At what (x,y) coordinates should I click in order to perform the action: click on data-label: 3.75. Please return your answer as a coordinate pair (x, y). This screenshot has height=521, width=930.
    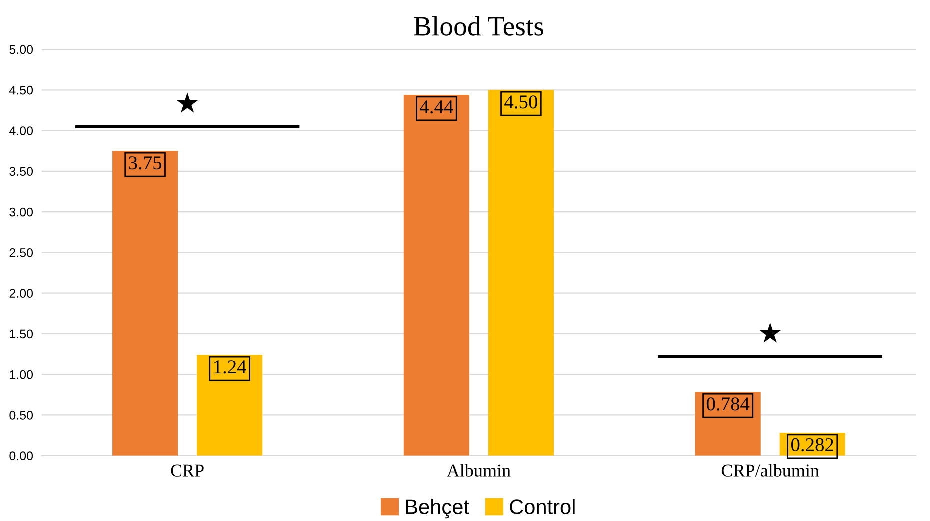
    Looking at the image, I should click on (145, 163).